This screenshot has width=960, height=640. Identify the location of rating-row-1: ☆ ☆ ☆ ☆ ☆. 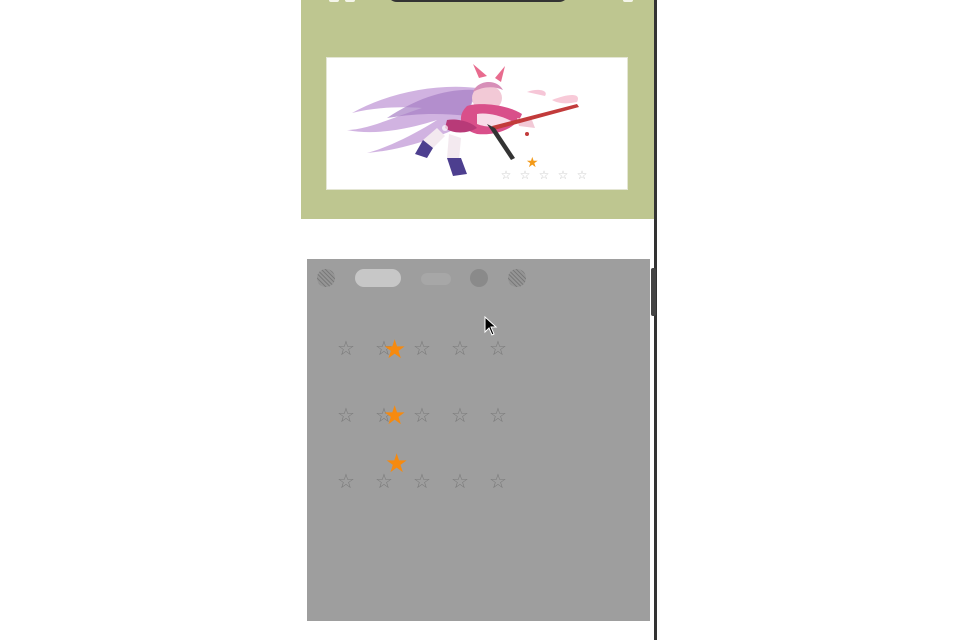
(422, 349).